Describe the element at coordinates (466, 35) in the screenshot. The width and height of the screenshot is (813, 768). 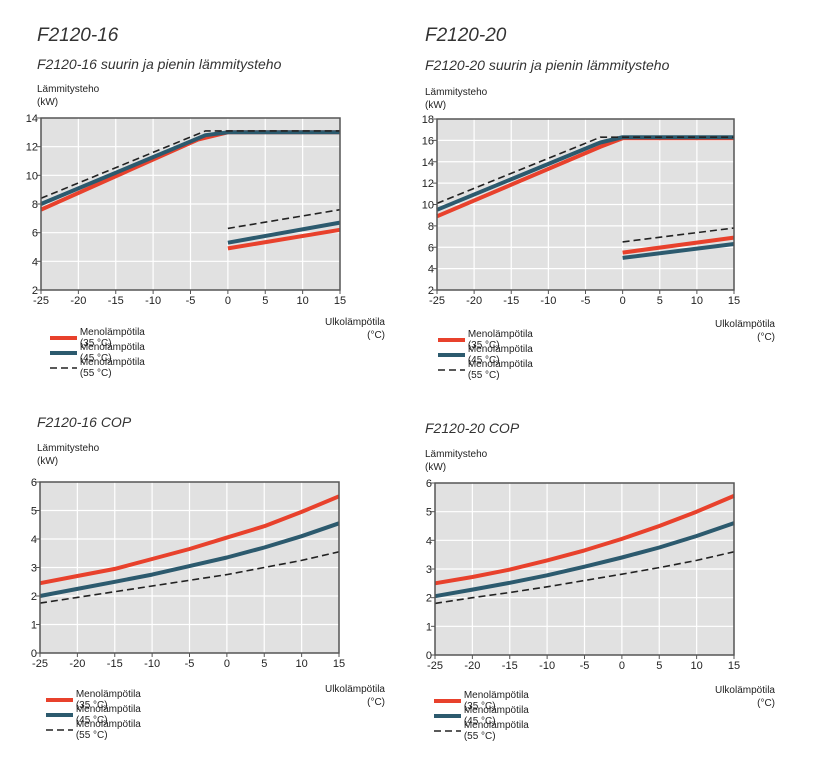
I see `chart-heading: F2120-20` at that location.